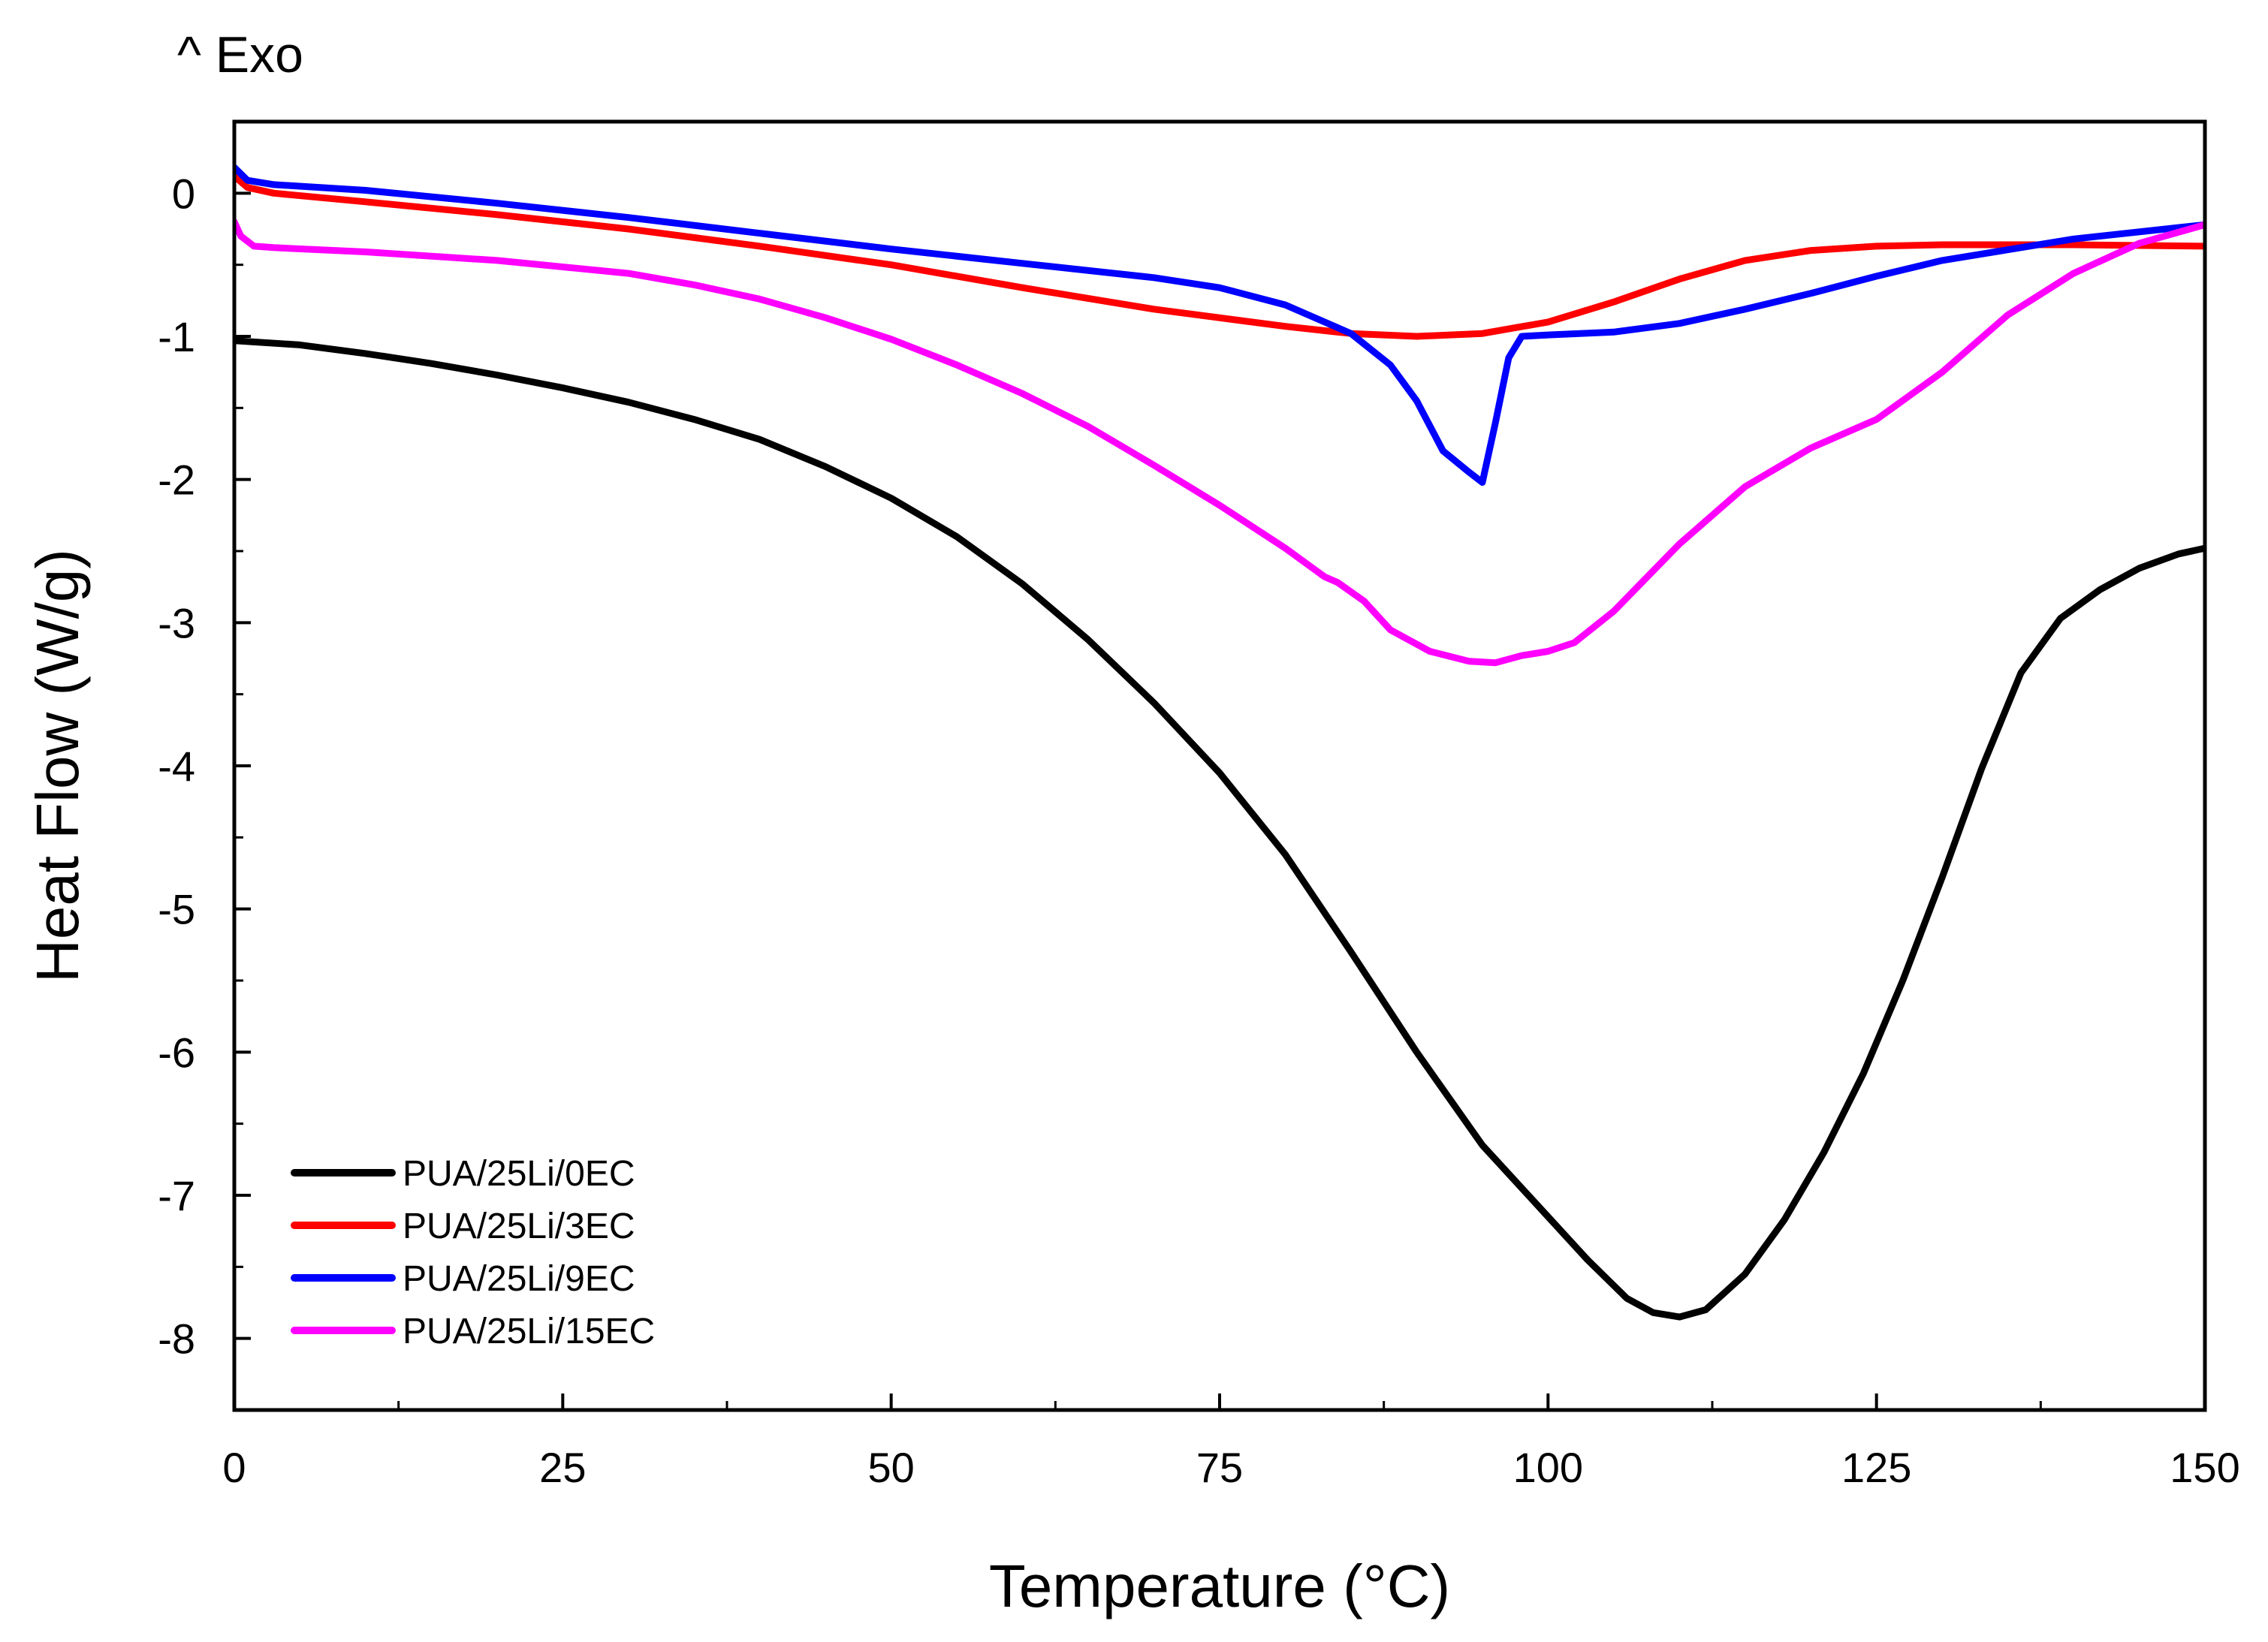  I want to click on legend-label: PUA/25Li/0EC, so click(519, 1174).